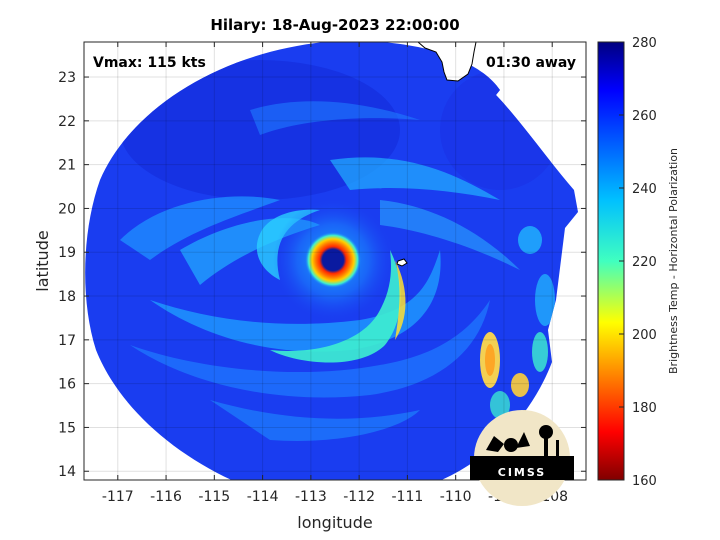 The height and width of the screenshot is (540, 720). What do you see at coordinates (402, 262) in the screenshot?
I see `island-outline` at bounding box center [402, 262].